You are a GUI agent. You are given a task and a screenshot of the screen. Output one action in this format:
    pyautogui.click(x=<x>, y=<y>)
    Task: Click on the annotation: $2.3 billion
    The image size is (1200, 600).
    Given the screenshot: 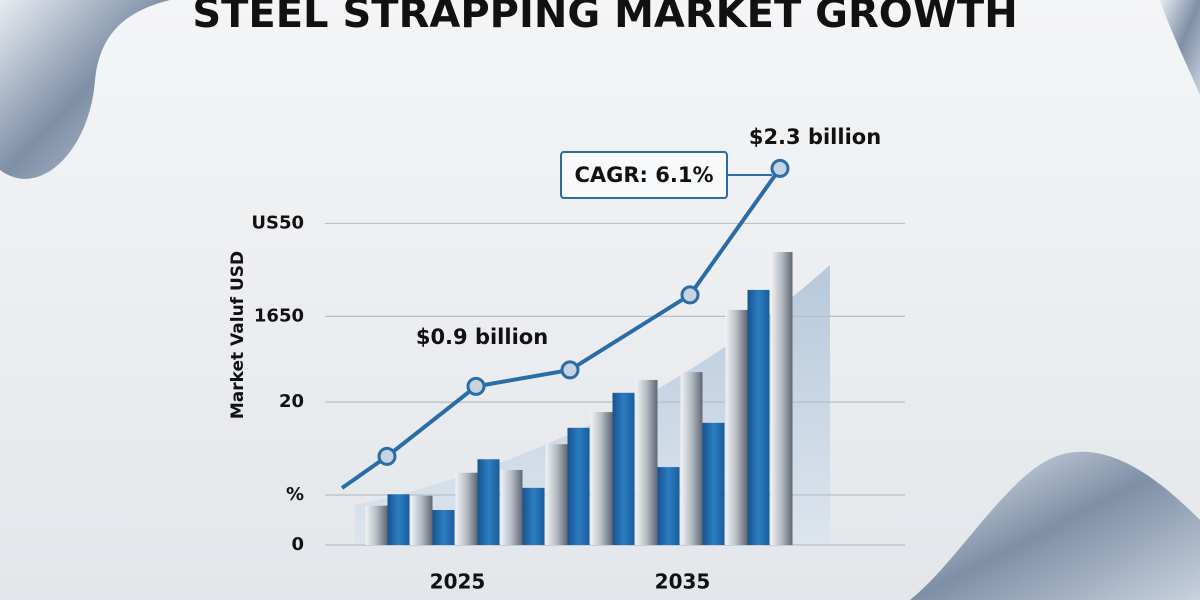 What is the action you would take?
    pyautogui.click(x=815, y=137)
    